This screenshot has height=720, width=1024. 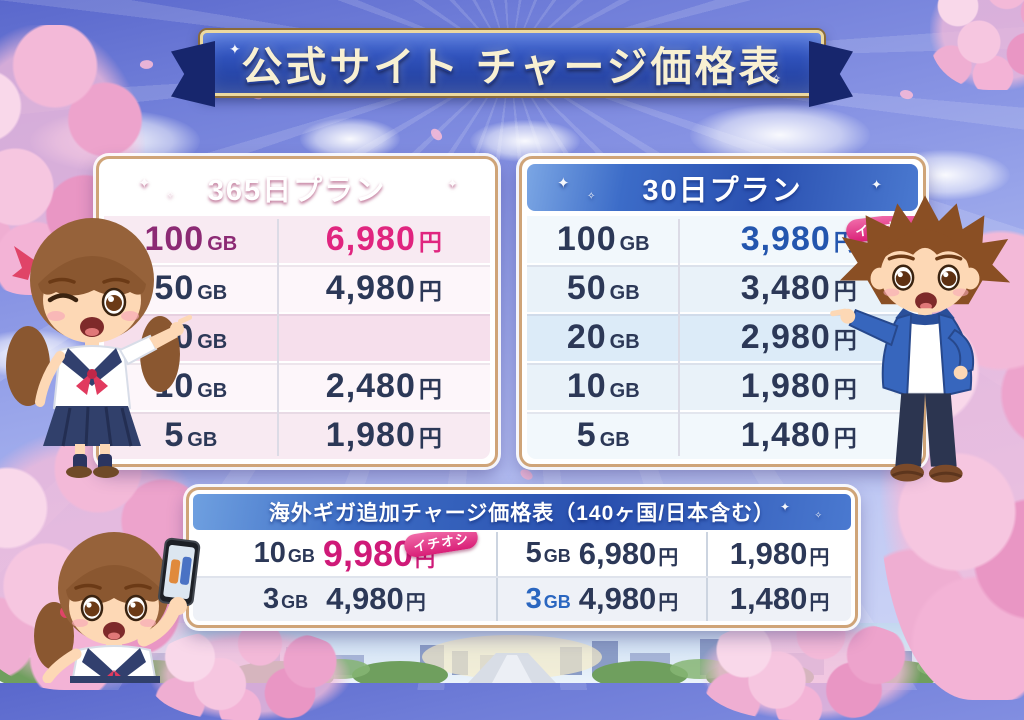 I want to click on mascot-schoolgirl-pointing, so click(x=99, y=348).